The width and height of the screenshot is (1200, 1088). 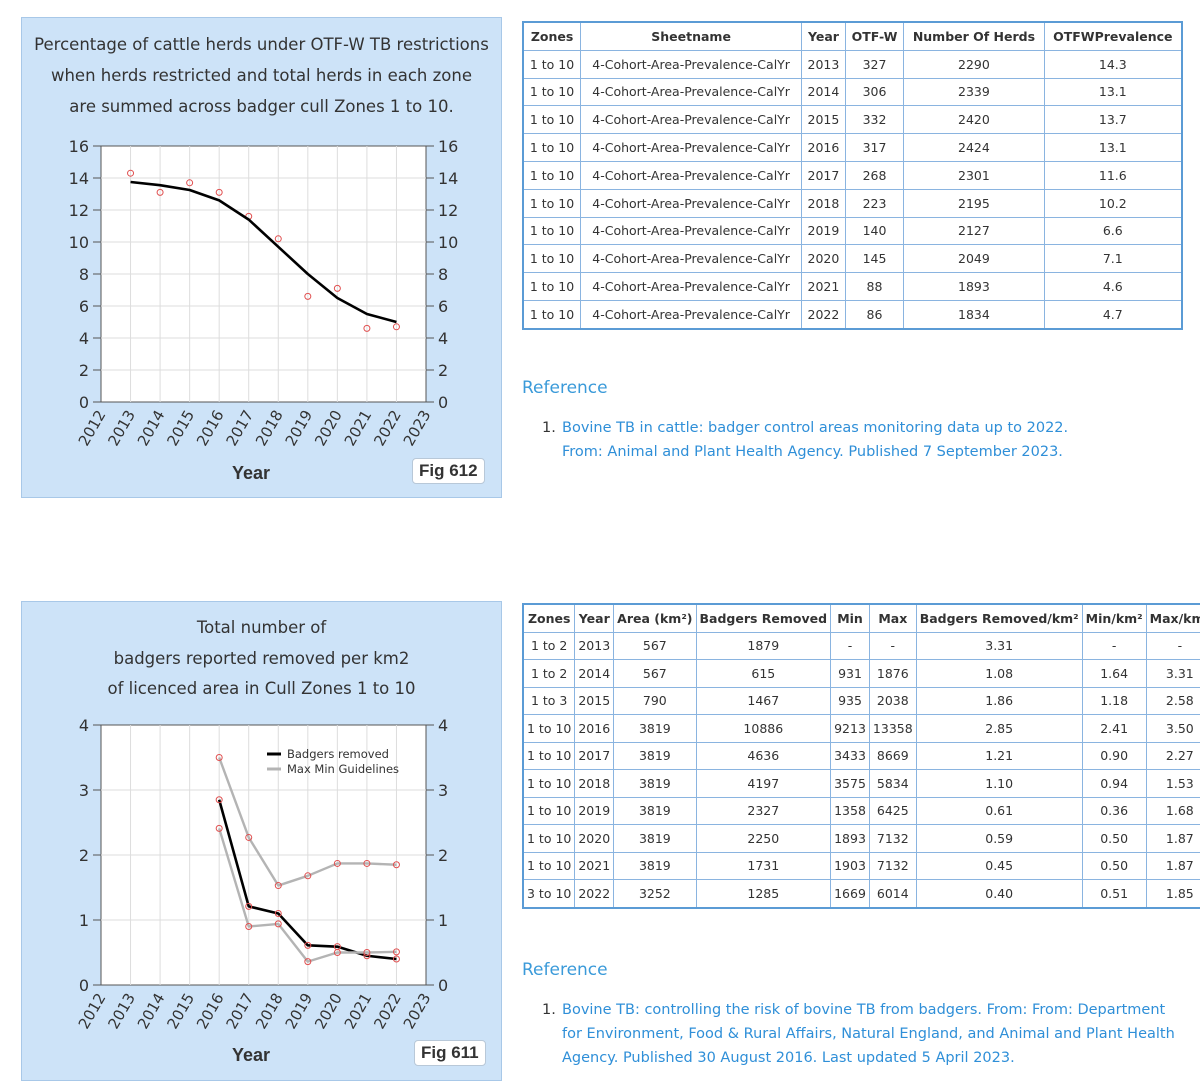 I want to click on table-row: 3 to 10 2022 3252 1285 1669 6014 0.40 0.51 1.85, so click(x=861, y=893).